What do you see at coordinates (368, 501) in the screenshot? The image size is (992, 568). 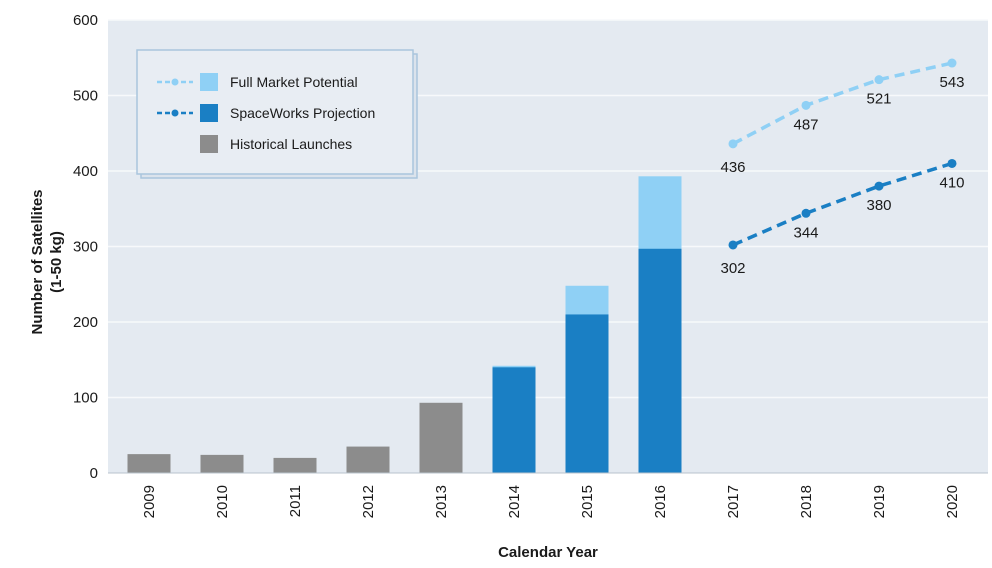 I see `x-tick-label: 2012` at bounding box center [368, 501].